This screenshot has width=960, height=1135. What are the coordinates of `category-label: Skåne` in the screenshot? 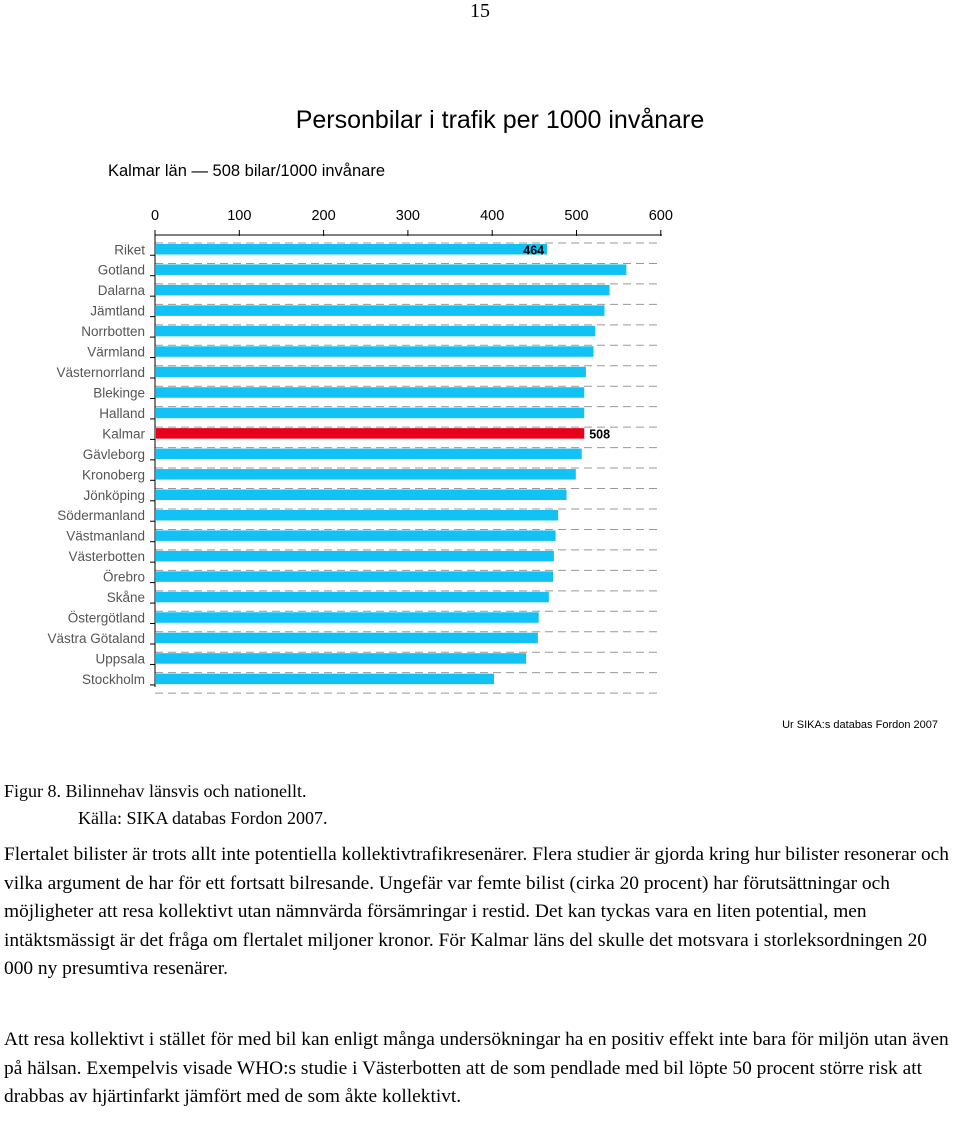 It's located at (126, 597).